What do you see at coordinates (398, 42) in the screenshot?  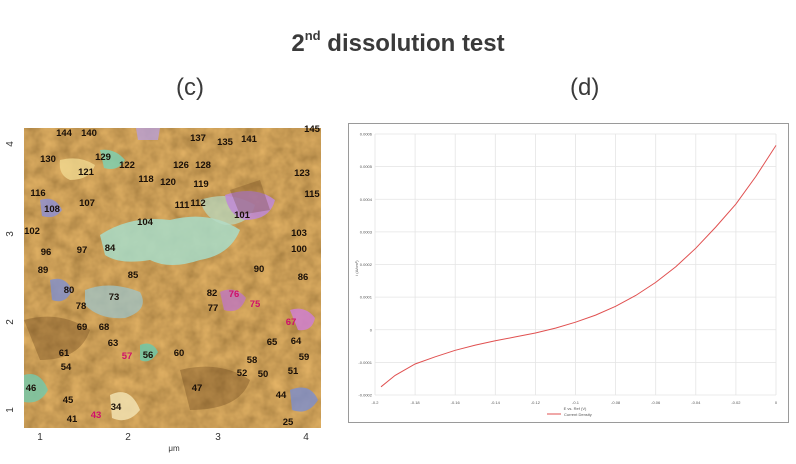 I see `figure-title: 2nd dissolution test` at bounding box center [398, 42].